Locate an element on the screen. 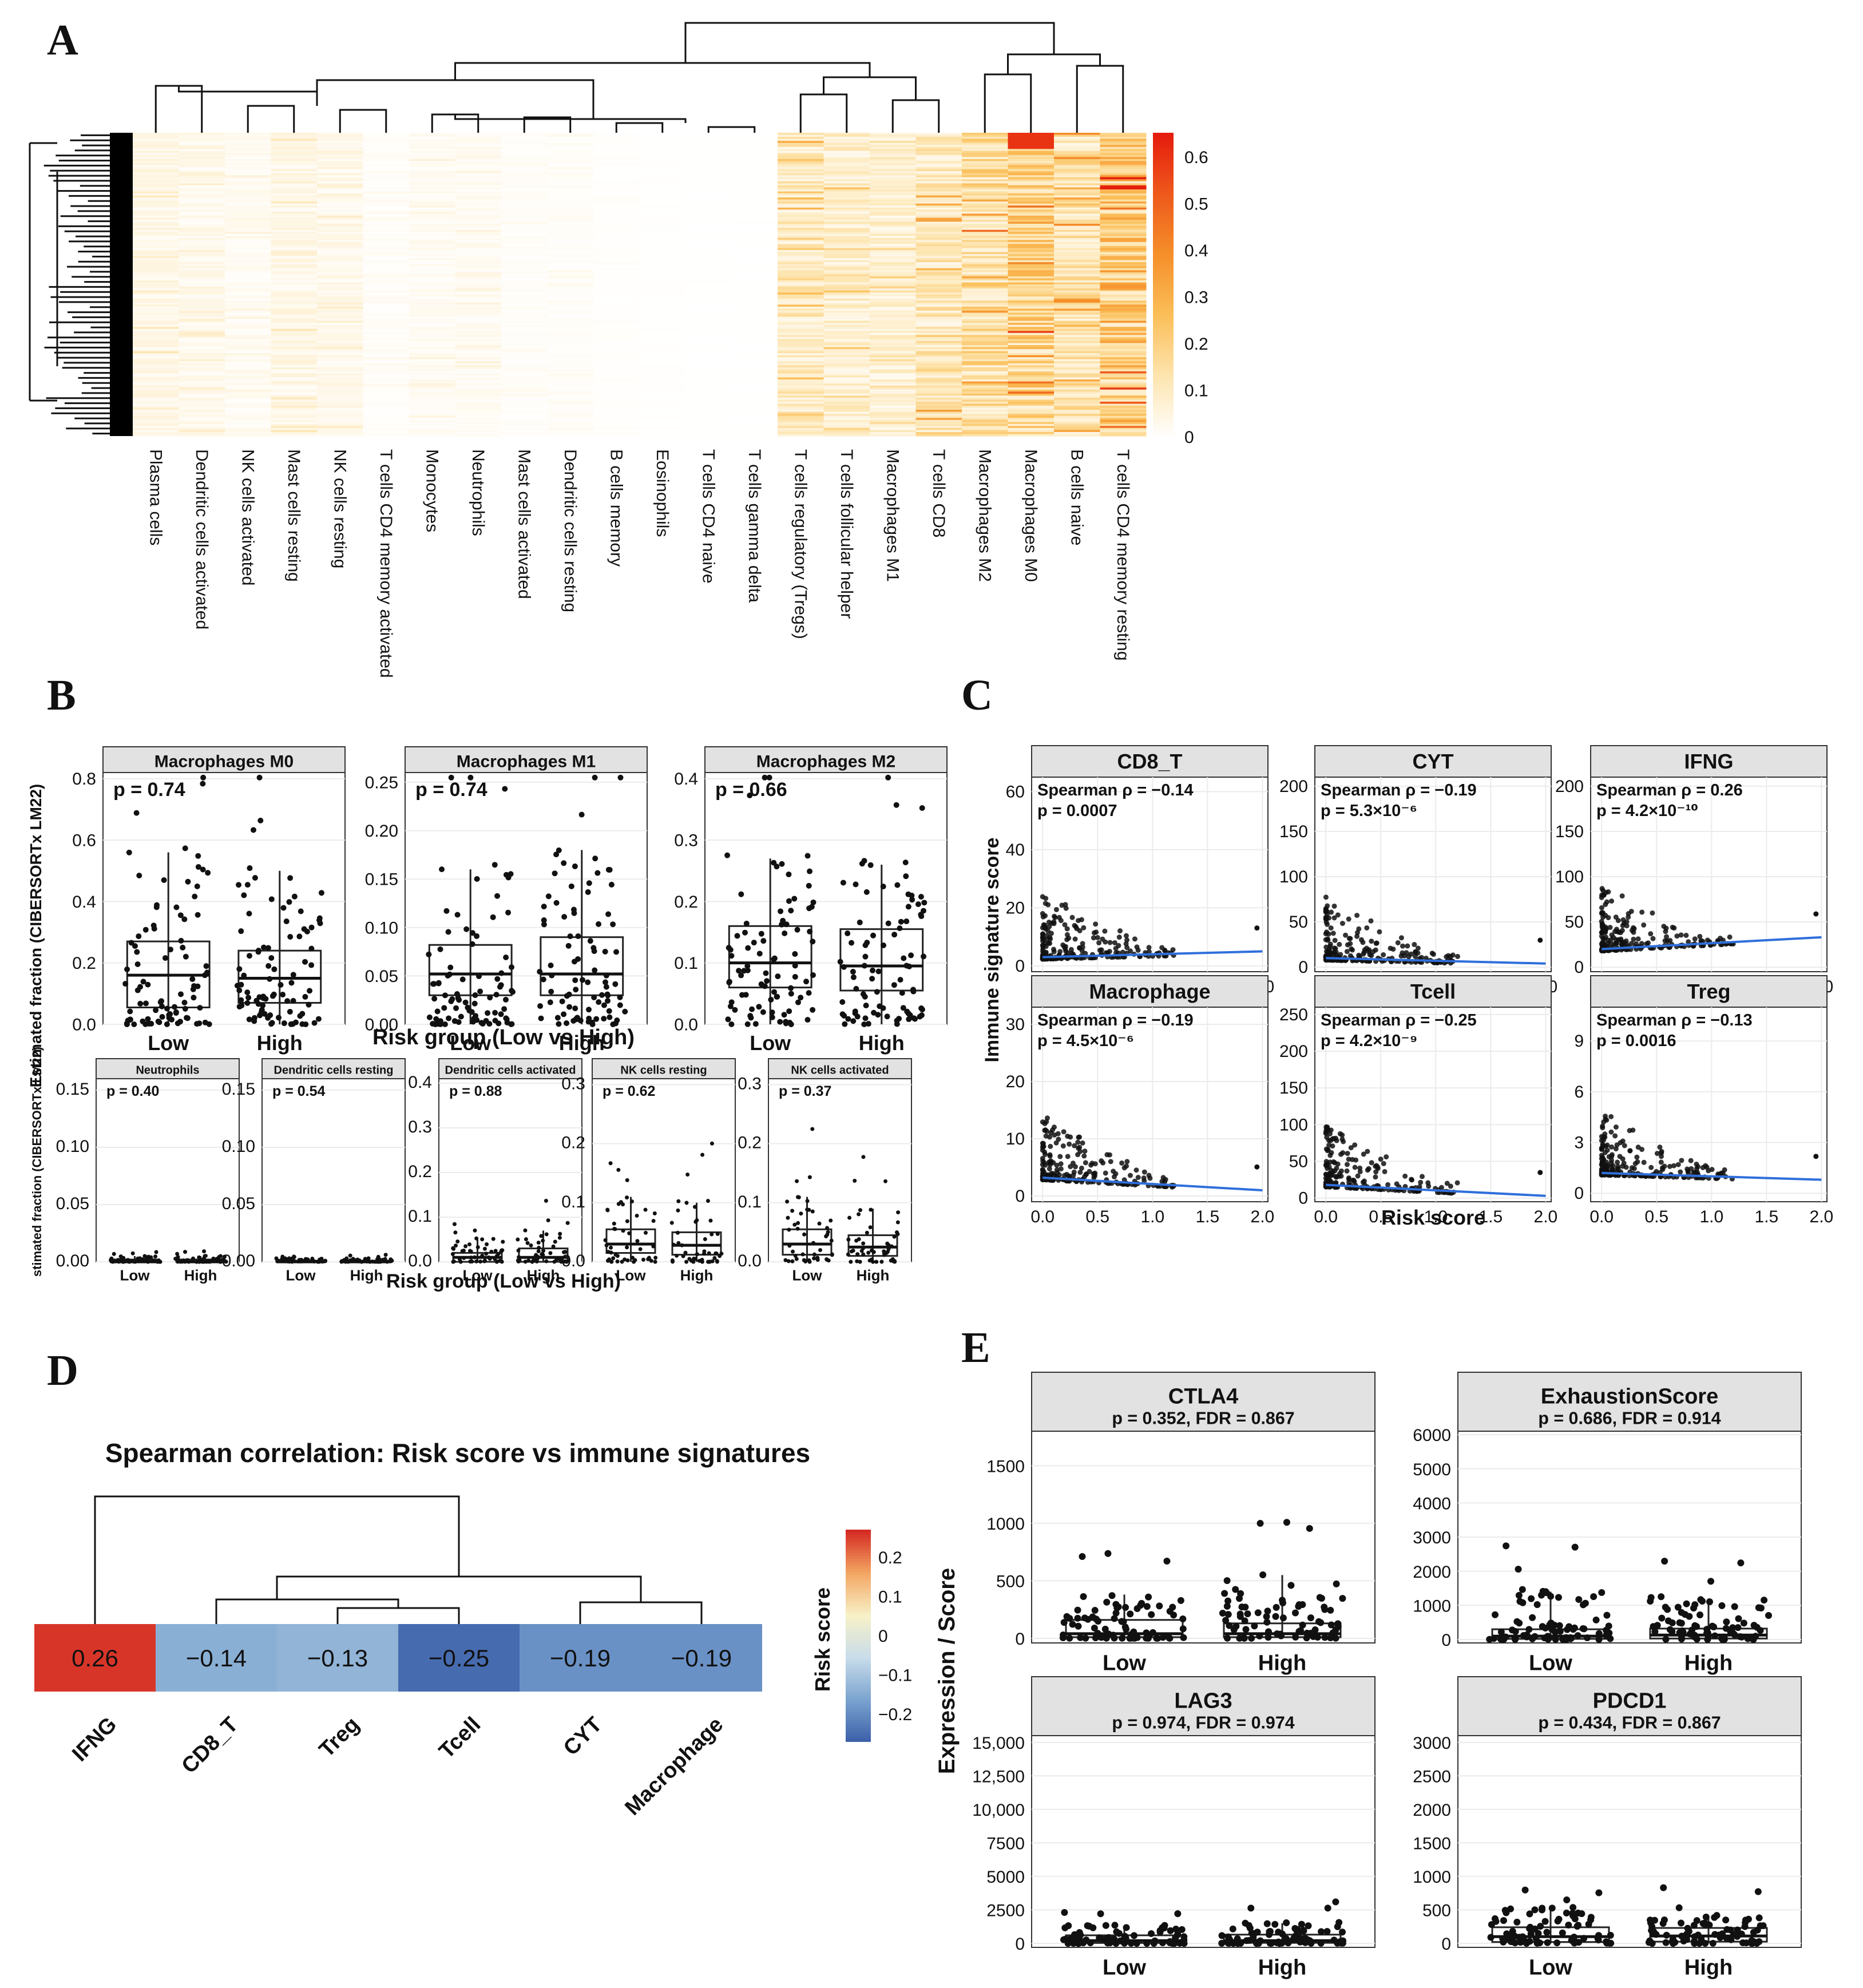 The width and height of the screenshot is (1863, 1988). plot-frame is located at coordinates (840, 1170).